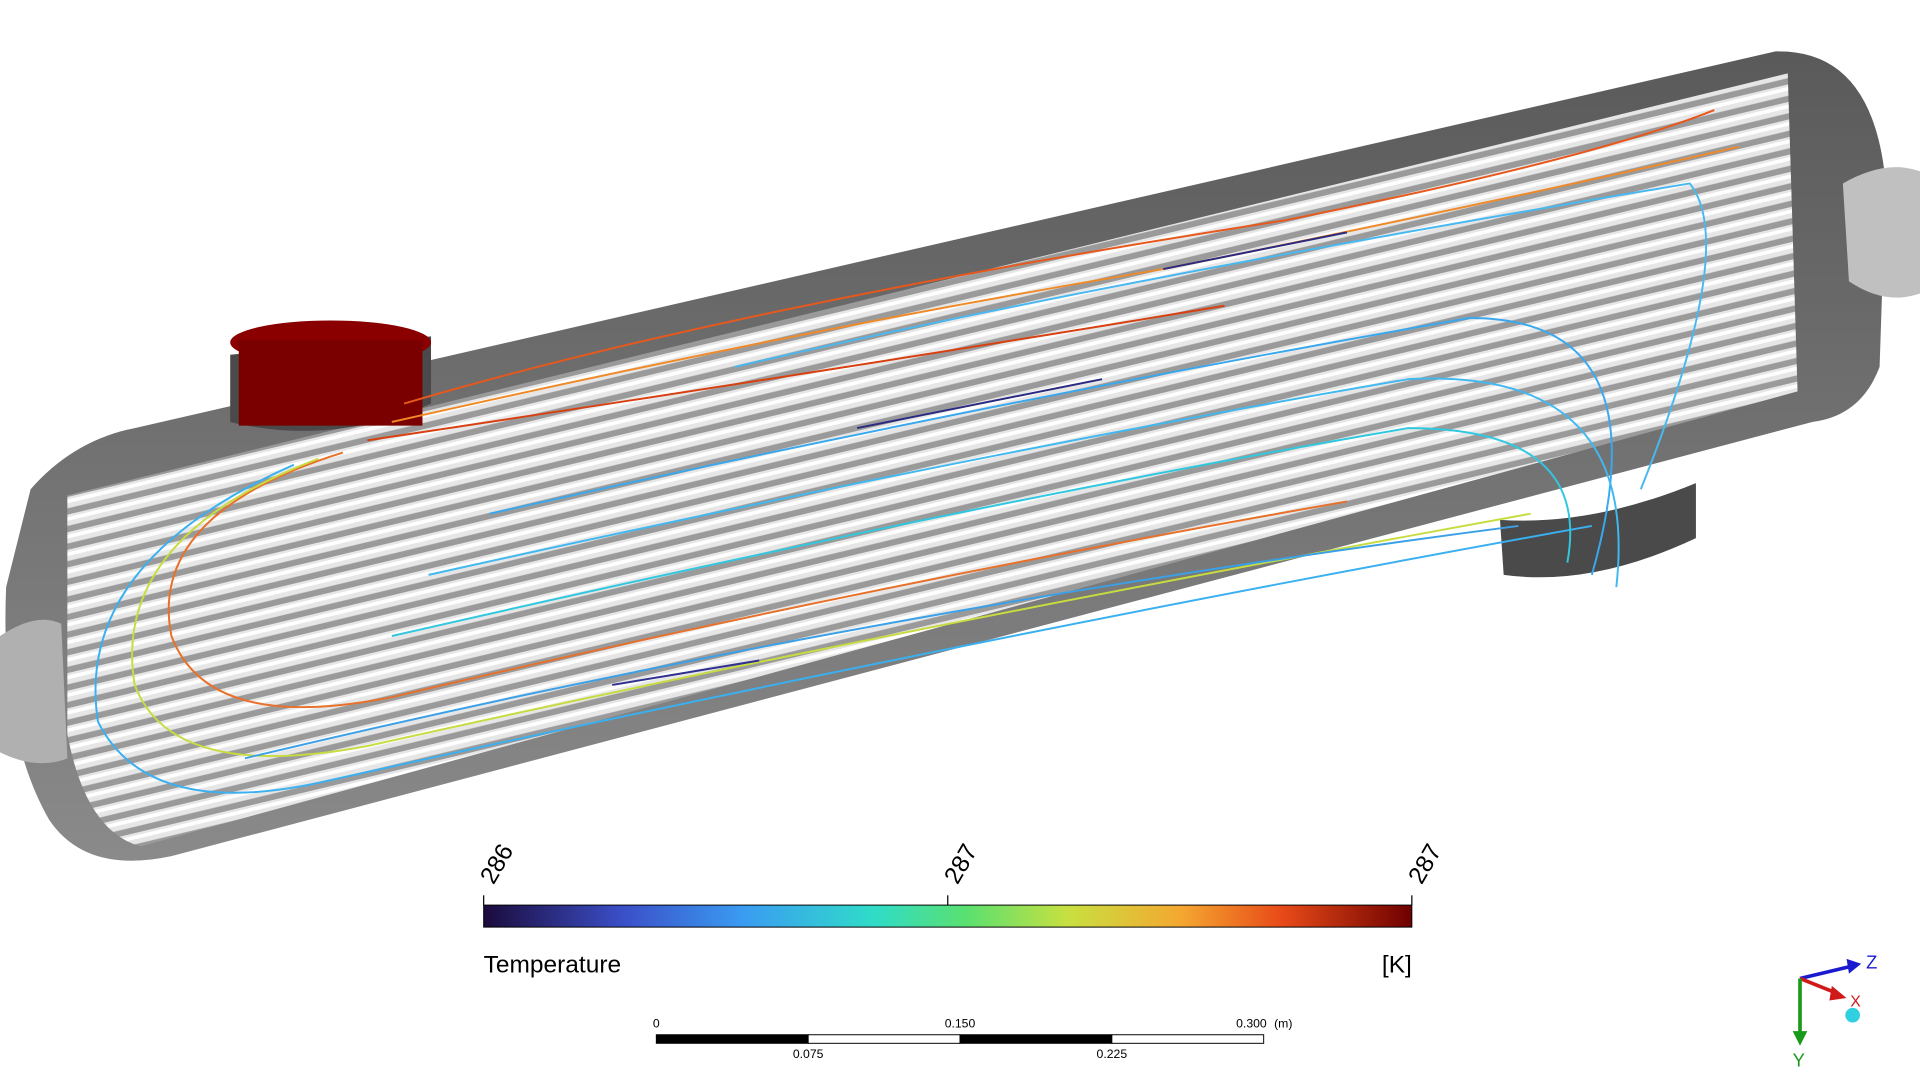 The width and height of the screenshot is (1920, 1080). I want to click on scale-label: 0.225, so click(1112, 1054).